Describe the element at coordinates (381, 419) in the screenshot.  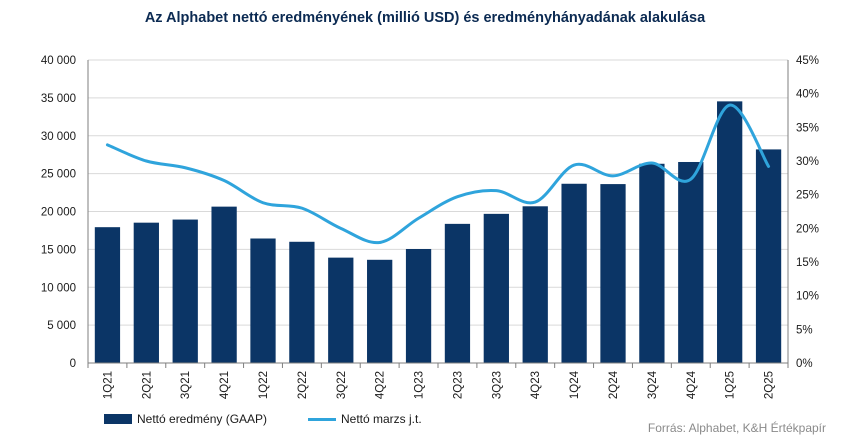
I see `legend-label-net-margin: Nettó marzs j.t.` at that location.